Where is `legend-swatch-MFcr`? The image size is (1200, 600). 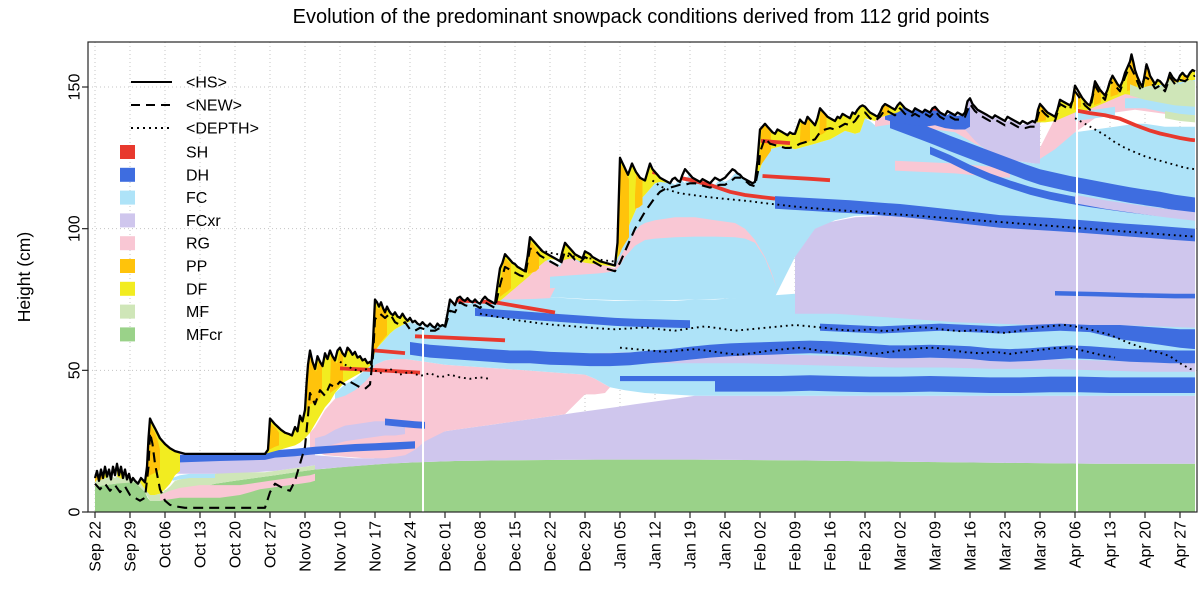 legend-swatch-MFcr is located at coordinates (127, 334).